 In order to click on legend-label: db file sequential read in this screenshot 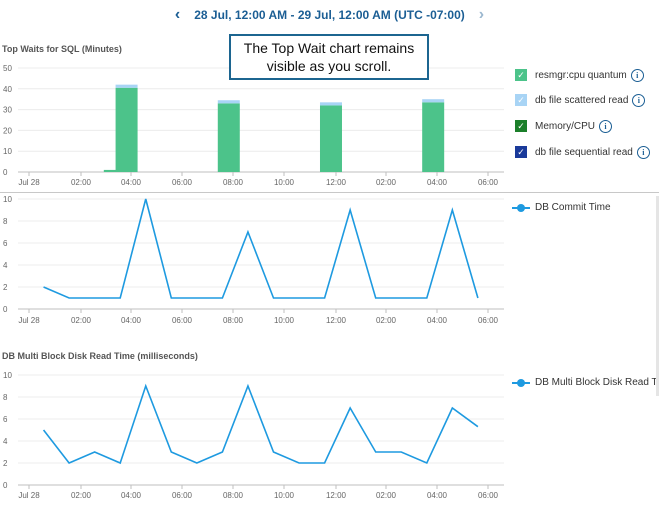, I will do `click(584, 152)`.